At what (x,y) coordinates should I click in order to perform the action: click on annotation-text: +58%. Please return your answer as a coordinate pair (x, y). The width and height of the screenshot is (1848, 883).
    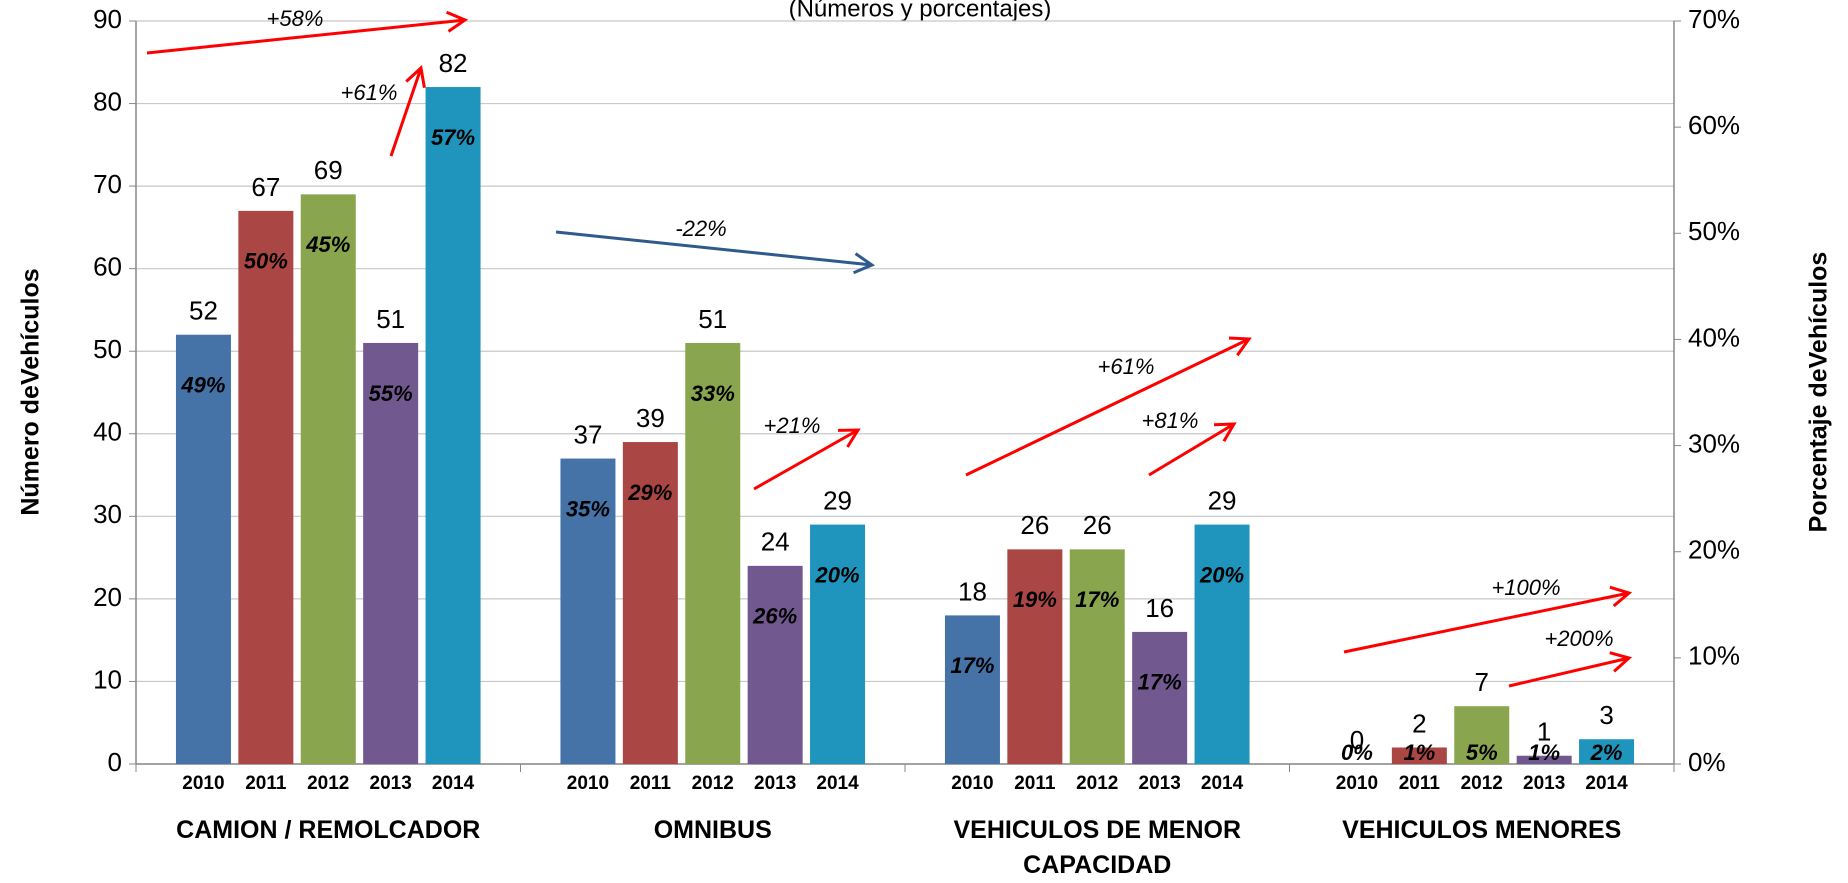
    Looking at the image, I should click on (295, 18).